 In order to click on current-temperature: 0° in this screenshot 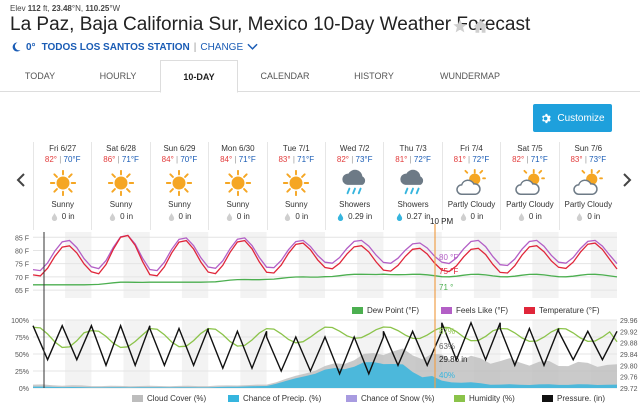, I will do `click(31, 47)`.